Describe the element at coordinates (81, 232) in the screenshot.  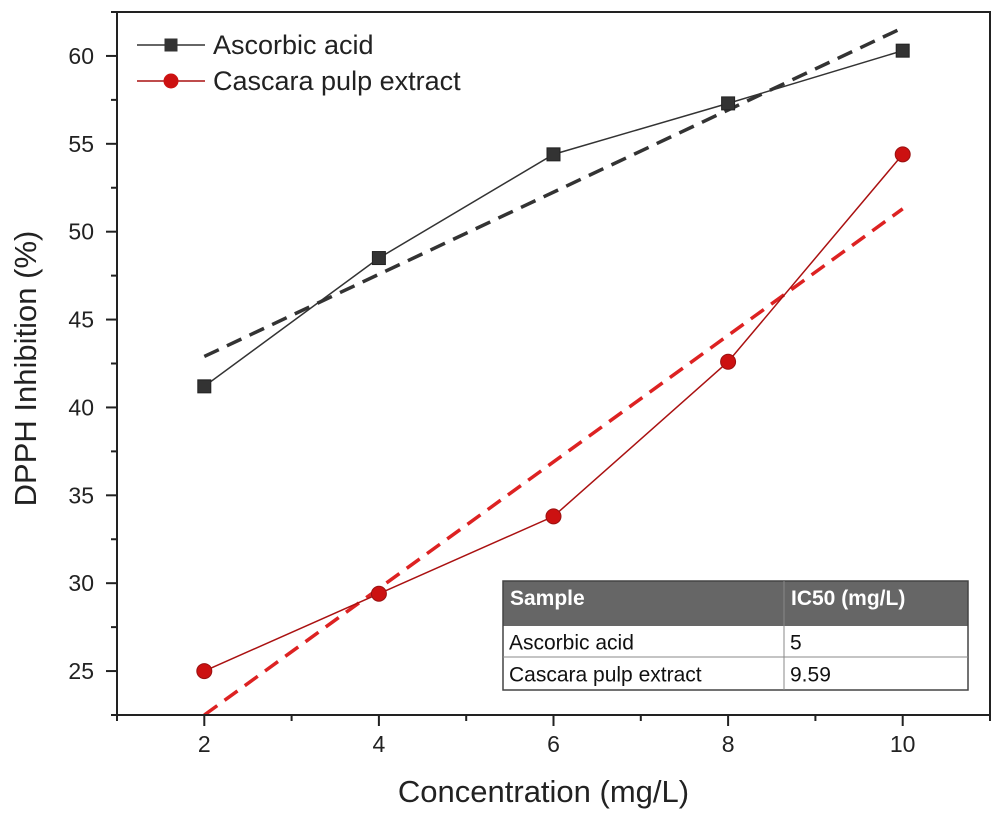
I see `y-tick-label: 50` at that location.